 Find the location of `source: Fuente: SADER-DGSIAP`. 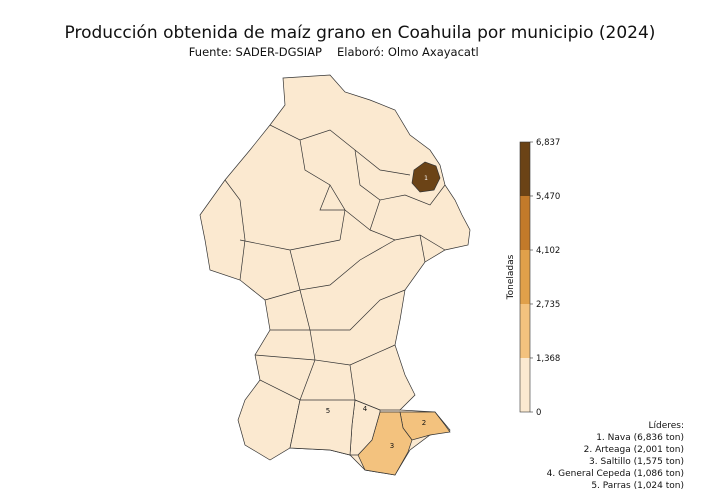

source: Fuente: SADER-DGSIAP is located at coordinates (255, 52).